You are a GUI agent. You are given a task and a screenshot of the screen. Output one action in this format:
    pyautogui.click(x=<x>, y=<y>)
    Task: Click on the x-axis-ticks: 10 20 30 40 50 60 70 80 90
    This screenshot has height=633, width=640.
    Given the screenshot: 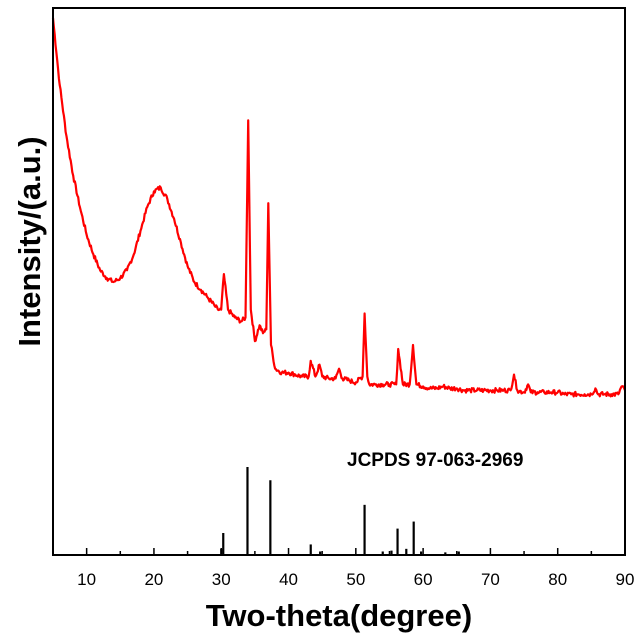 What is the action you would take?
    pyautogui.click(x=355, y=568)
    